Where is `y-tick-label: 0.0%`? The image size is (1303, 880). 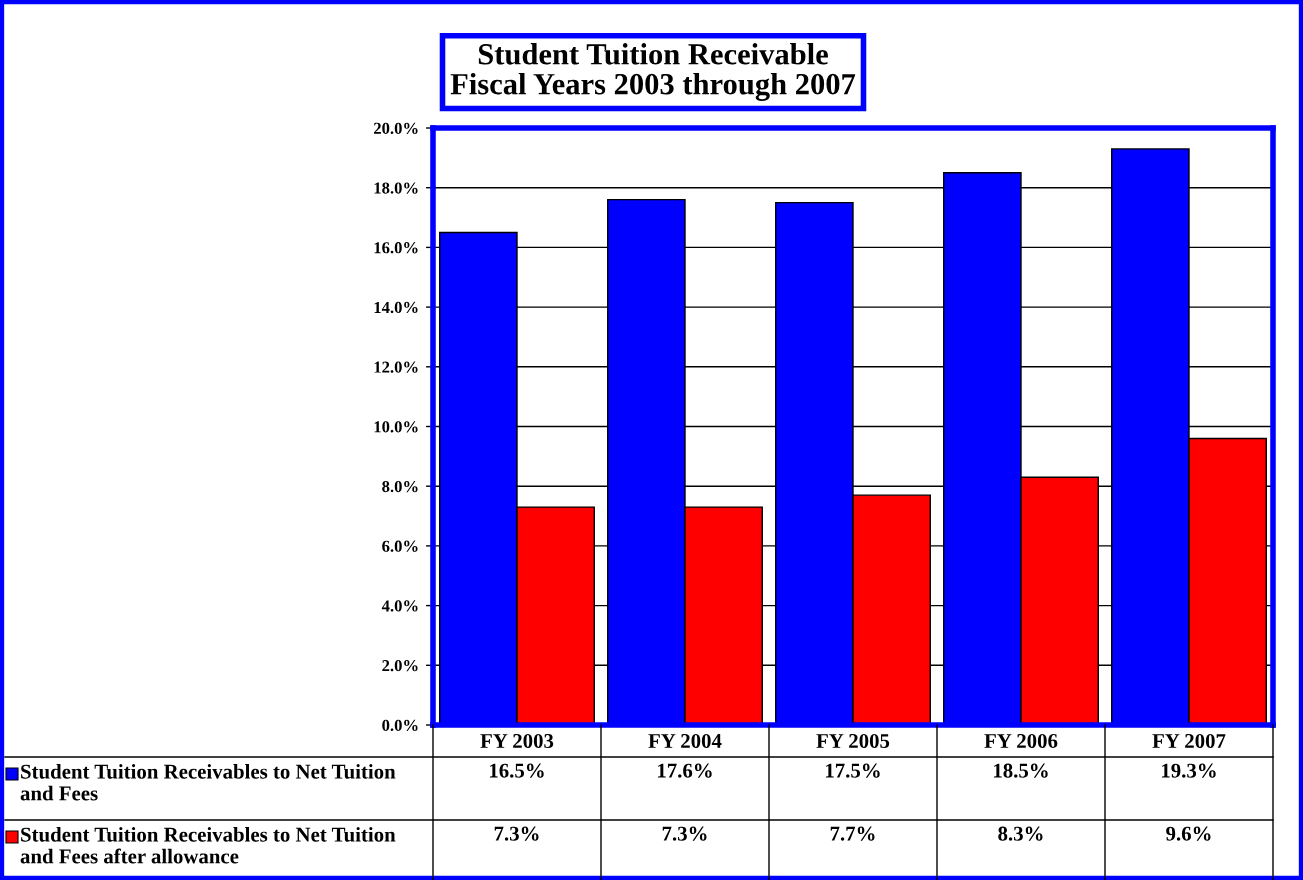 y-tick-label: 0.0% is located at coordinates (400, 725).